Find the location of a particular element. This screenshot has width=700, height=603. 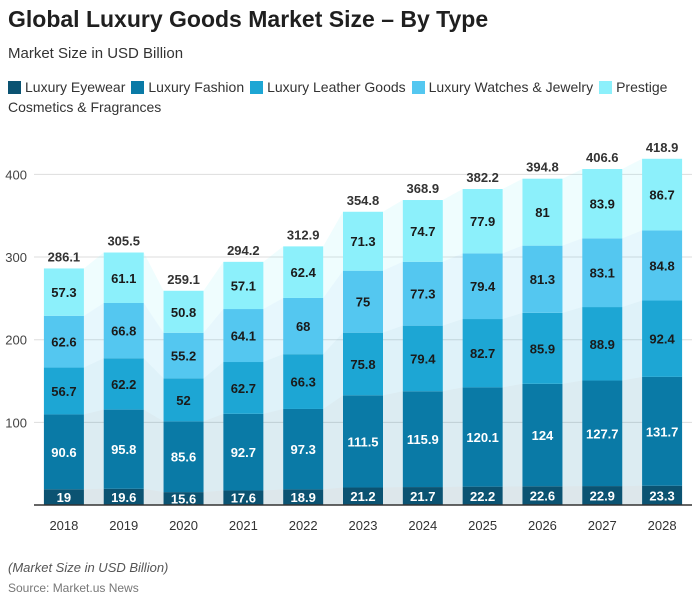

bar-value-label: 17.6 is located at coordinates (243, 498).